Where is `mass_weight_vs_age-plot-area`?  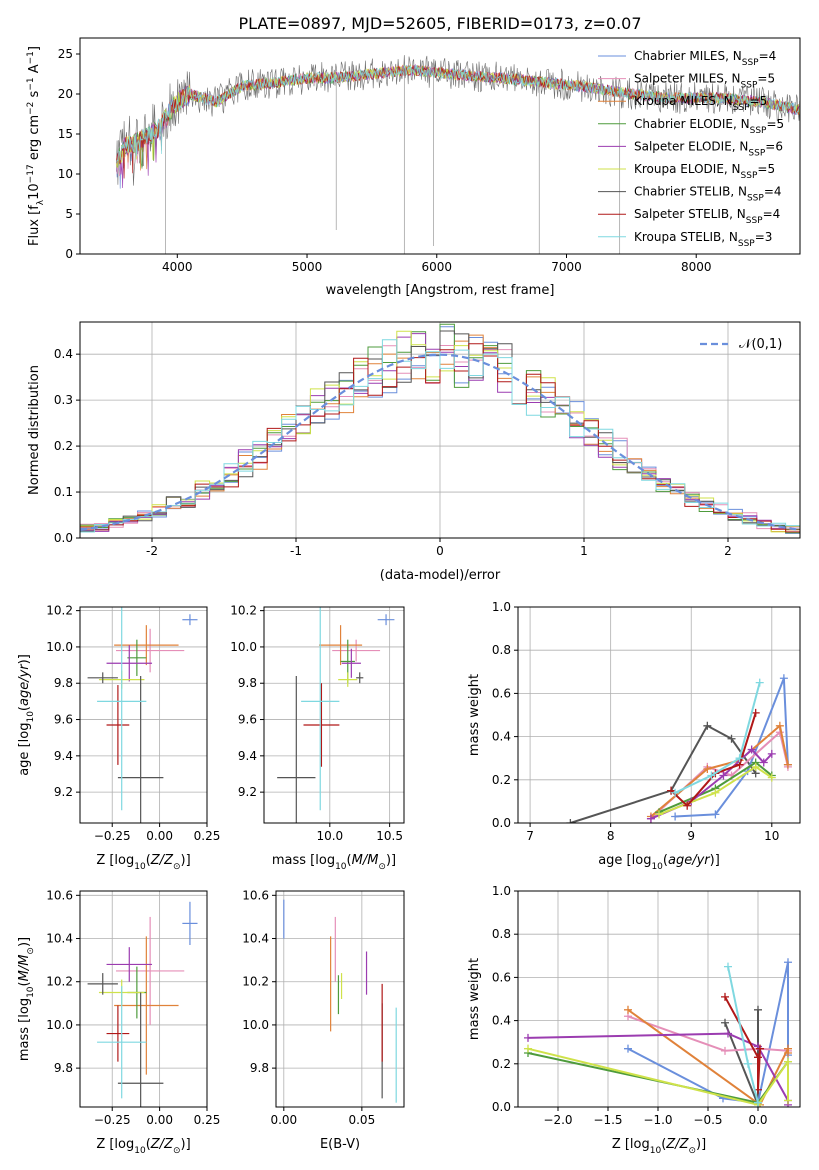 mass_weight_vs_age-plot-area is located at coordinates (679, 748).